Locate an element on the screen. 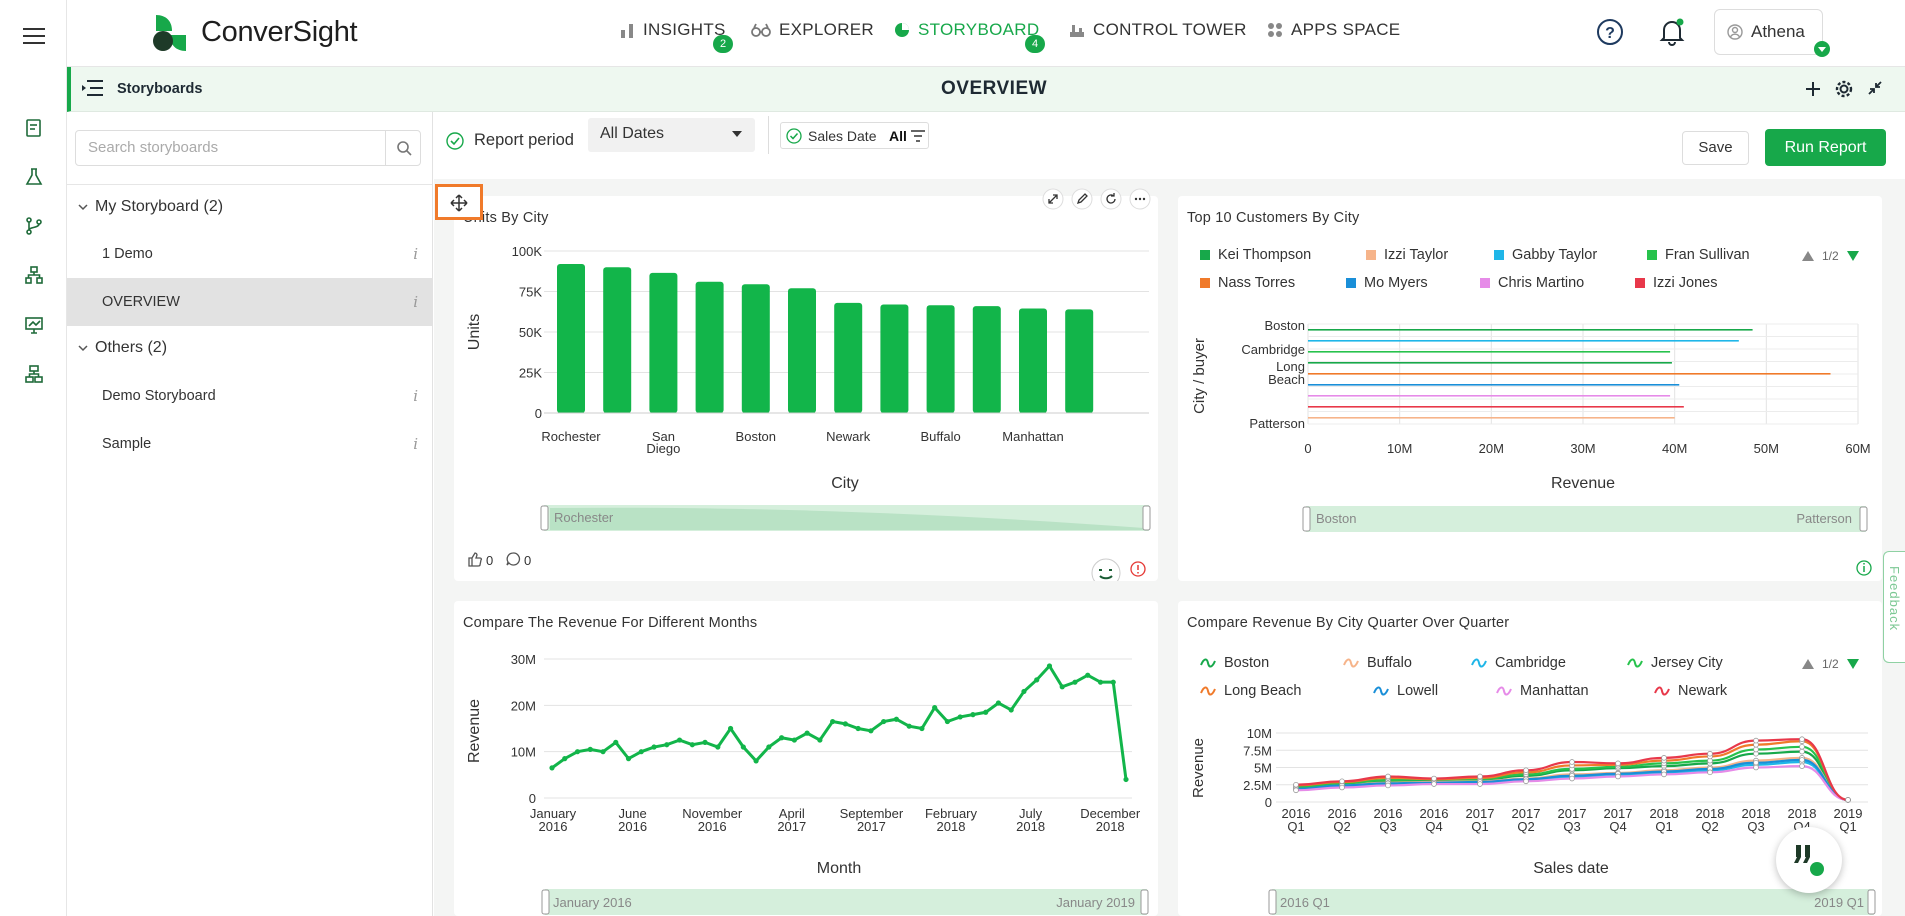  list-toggle-icon is located at coordinates (92, 88).